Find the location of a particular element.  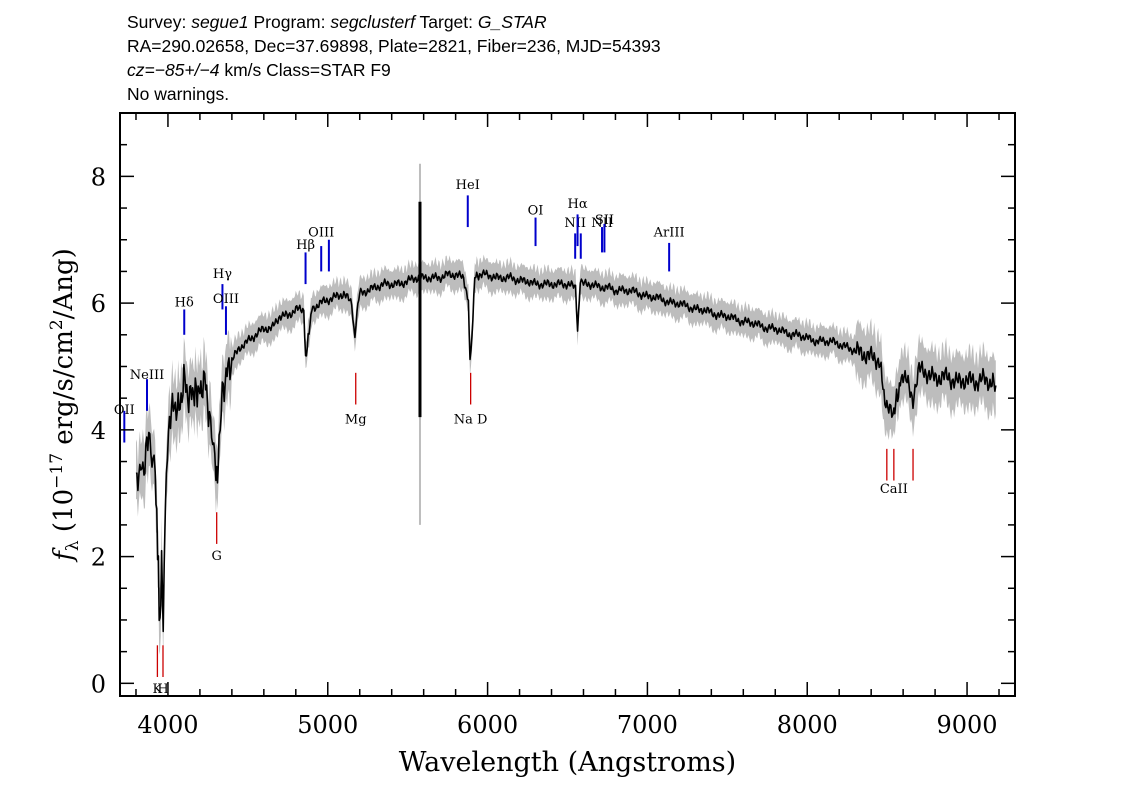

spectral-line-label-h: H is located at coordinates (162, 689).